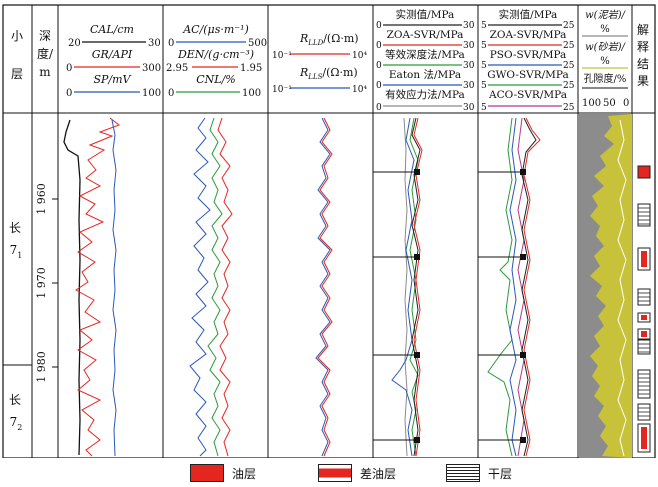  Describe the element at coordinates (357, 473) in the screenshot. I see `legend-item-poor-oil: 差油层` at that location.